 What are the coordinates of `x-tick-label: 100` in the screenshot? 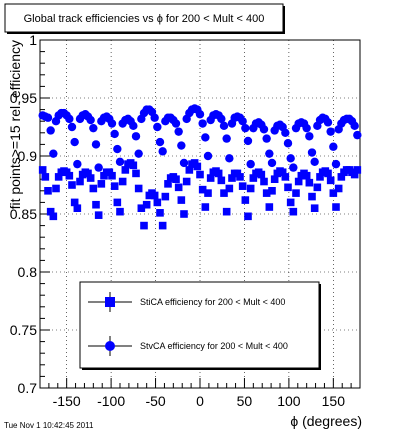 It's located at (289, 401).